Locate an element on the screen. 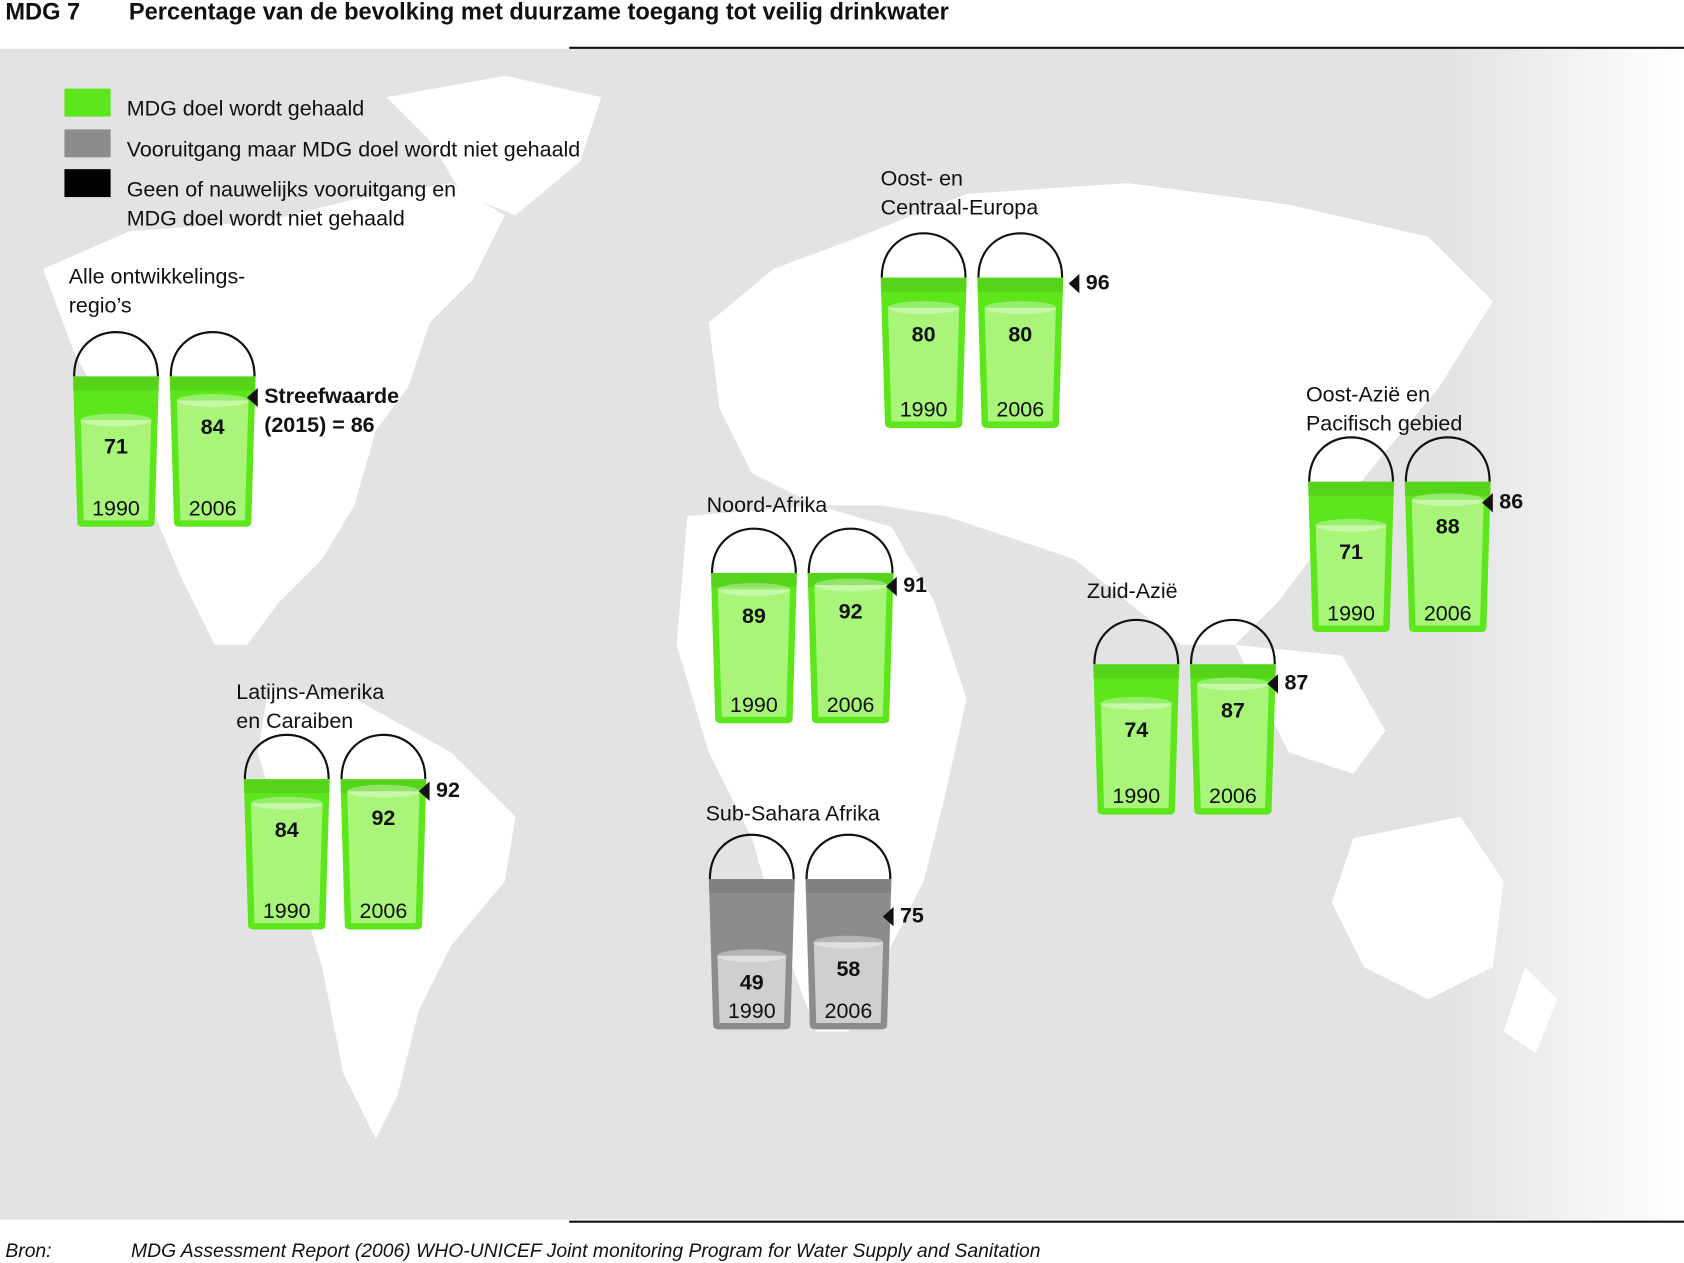  target-label: (2015) = 86 is located at coordinates (319, 425).